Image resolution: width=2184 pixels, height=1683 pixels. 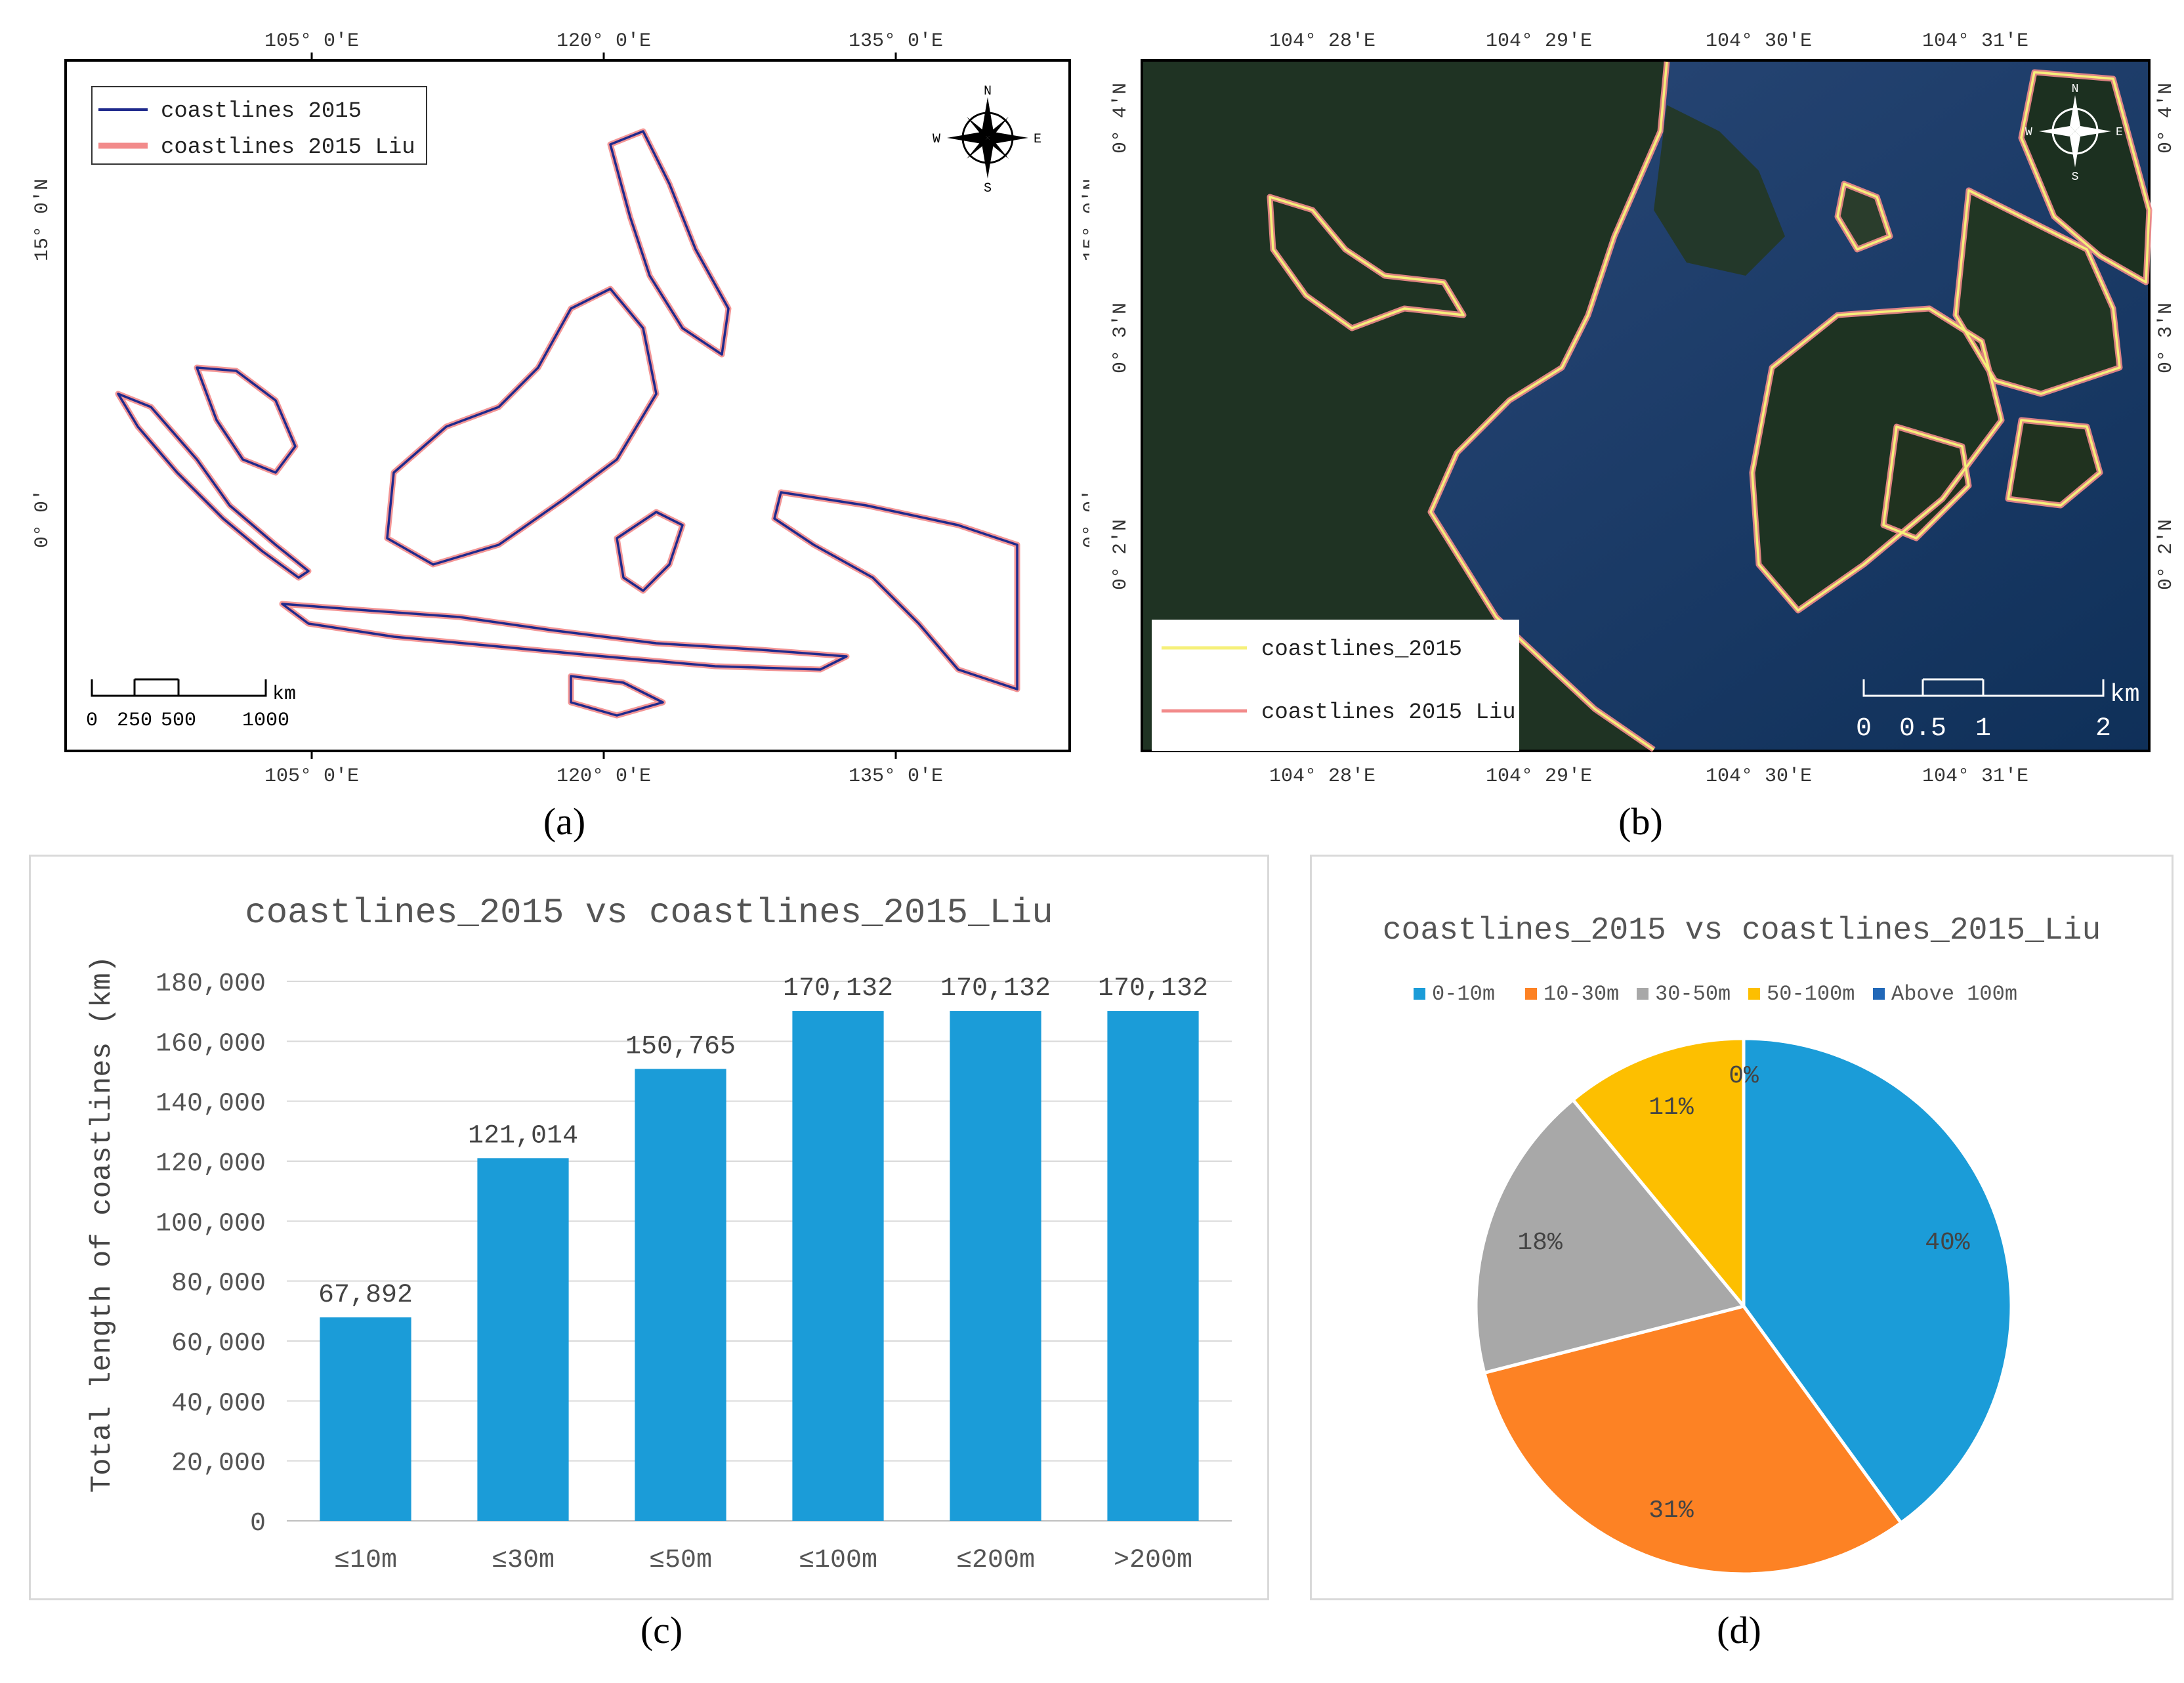 I want to click on legend-label: Above 100m, so click(x=1954, y=994).